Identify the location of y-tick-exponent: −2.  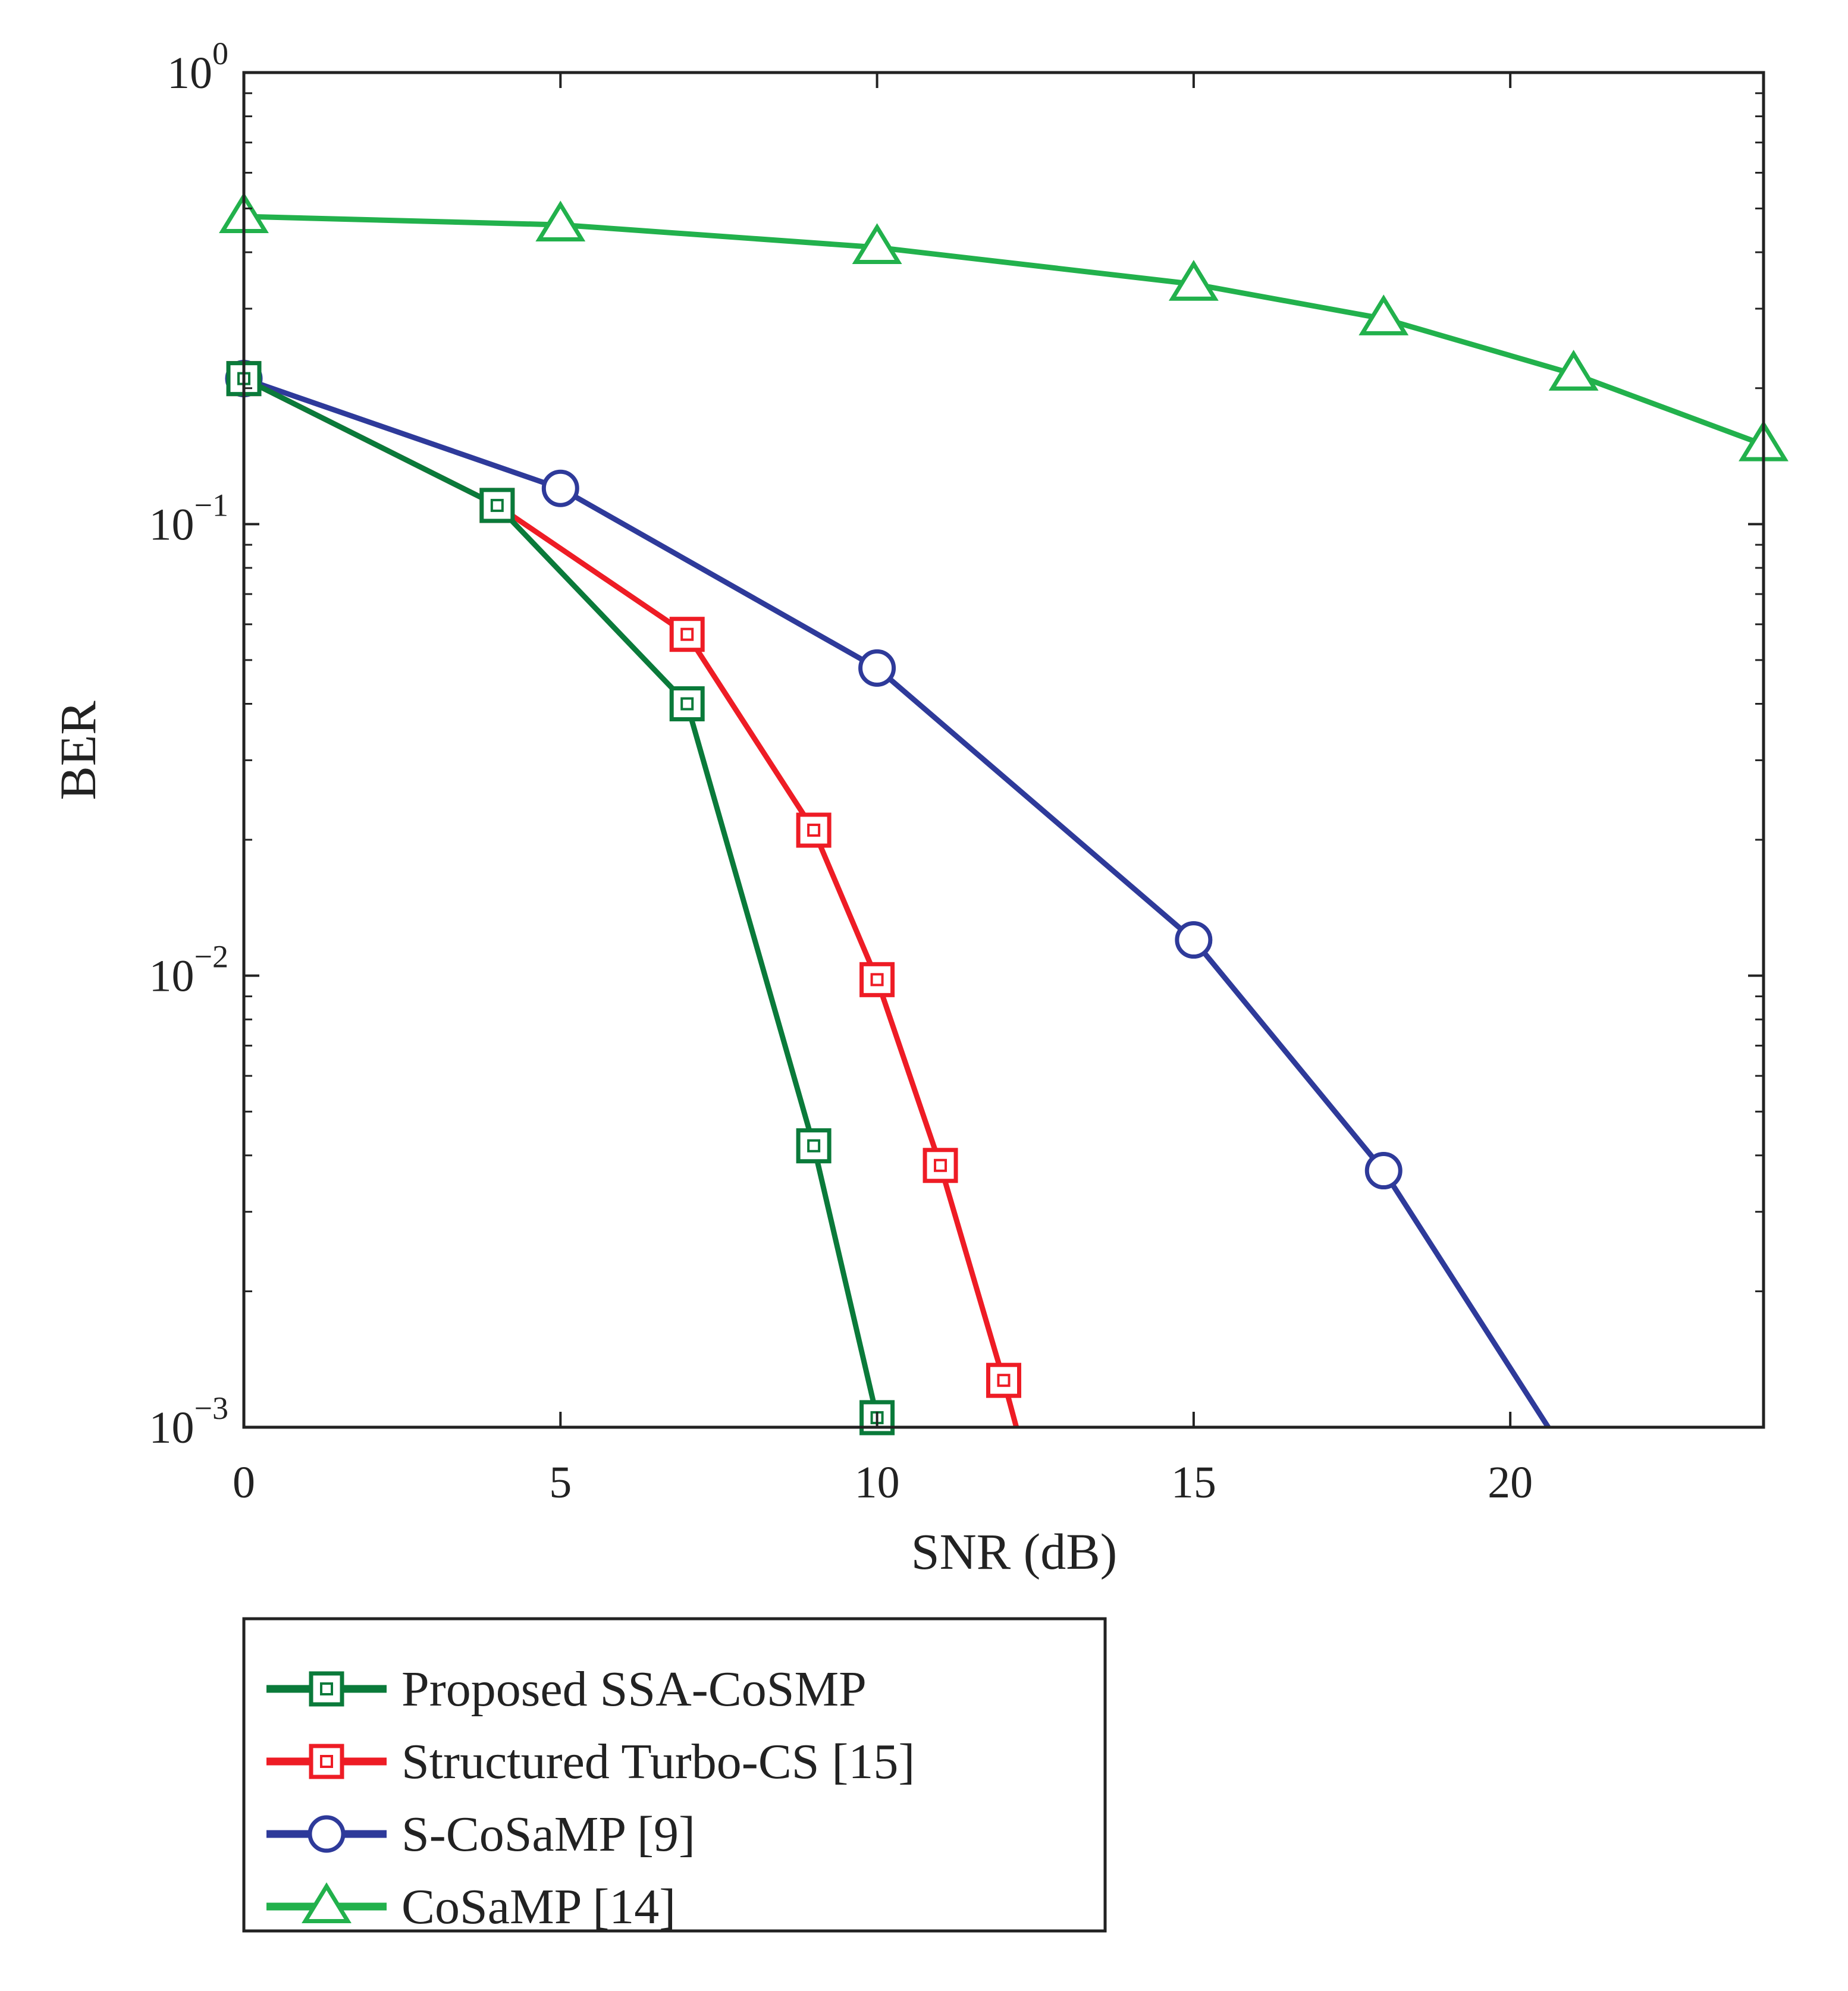
(211, 957).